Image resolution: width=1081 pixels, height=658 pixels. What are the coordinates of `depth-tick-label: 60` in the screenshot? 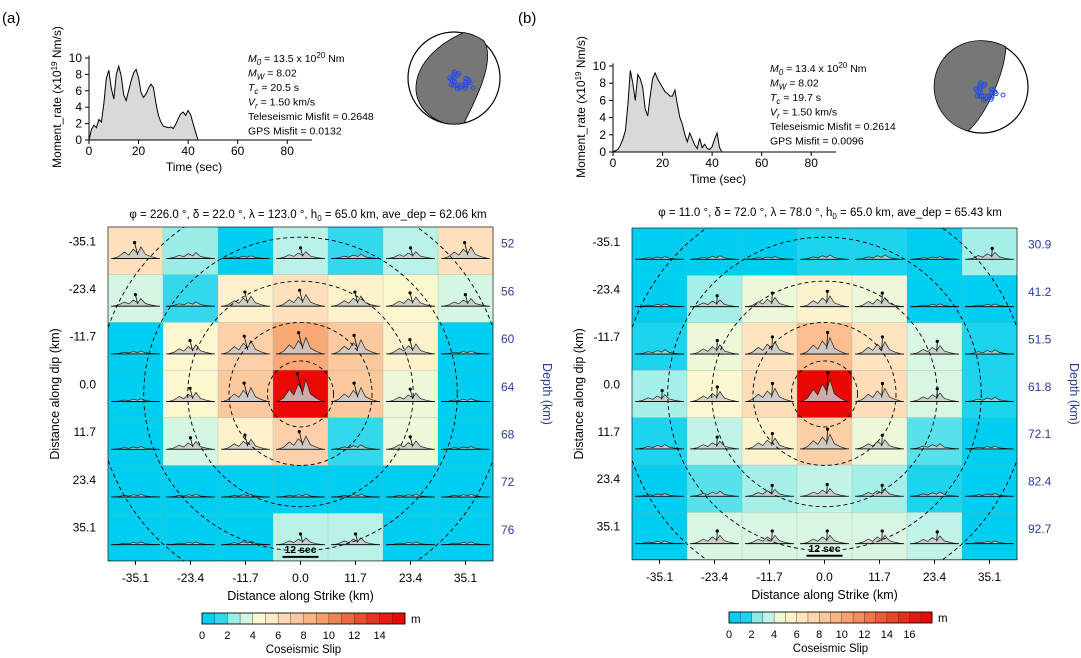 It's located at (508, 339).